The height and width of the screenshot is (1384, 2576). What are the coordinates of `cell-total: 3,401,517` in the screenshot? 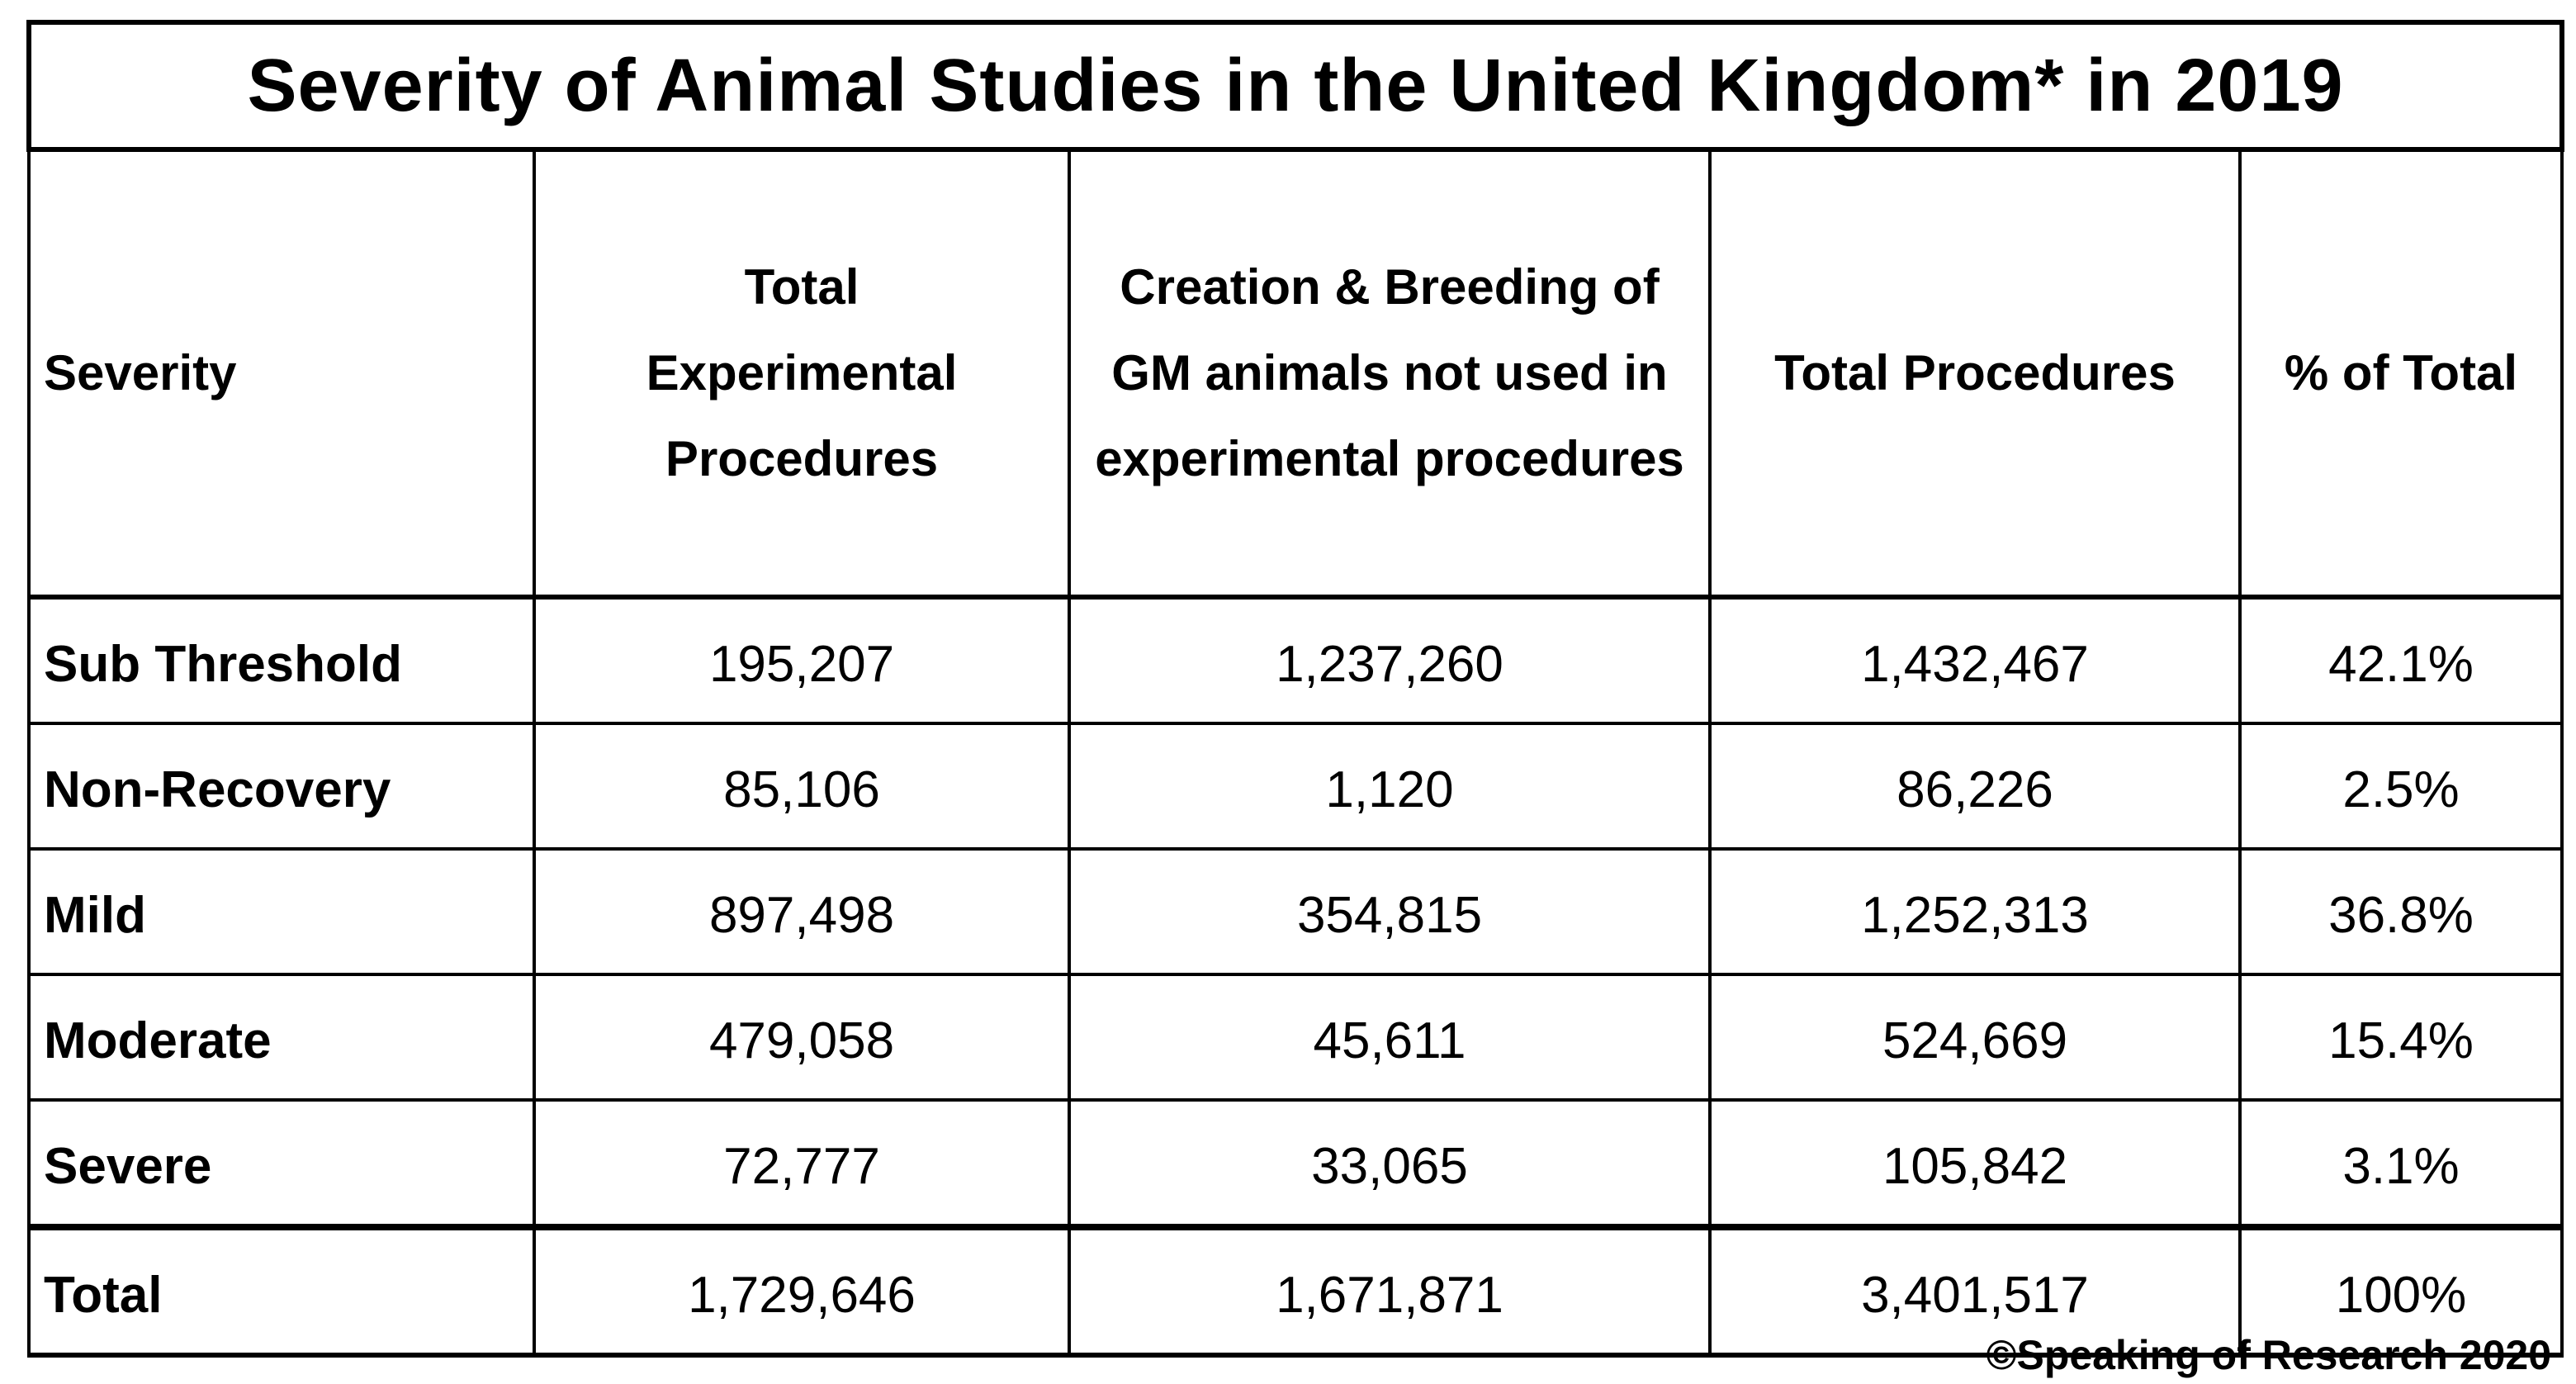 It's located at (1975, 1291).